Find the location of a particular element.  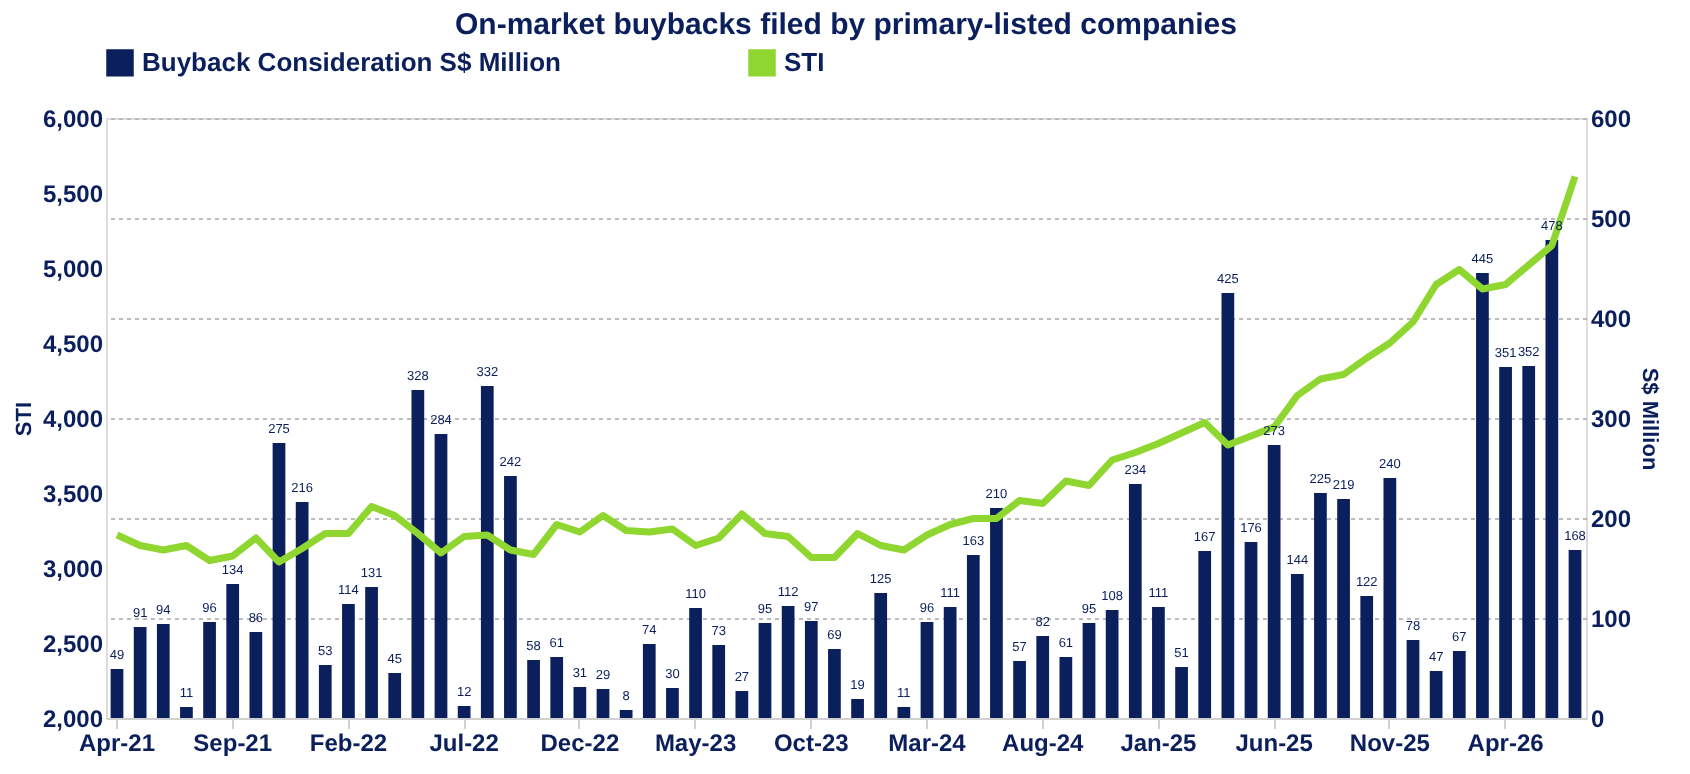

y-tick-label: 3,000 is located at coordinates (73, 569).